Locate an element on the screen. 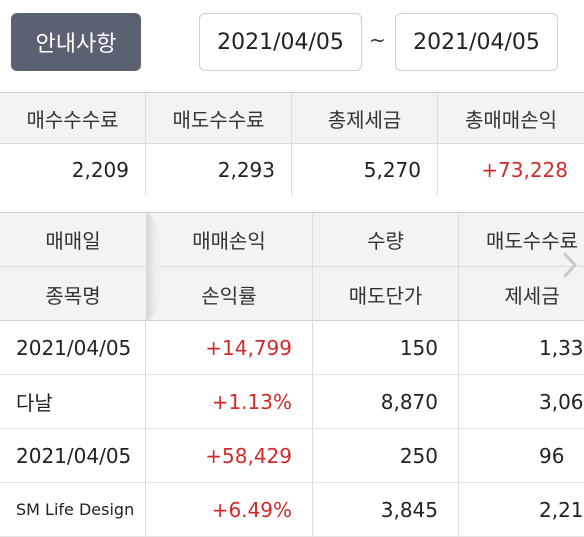 The height and width of the screenshot is (537, 584). row-trade-profit: +14,799 is located at coordinates (229, 347).